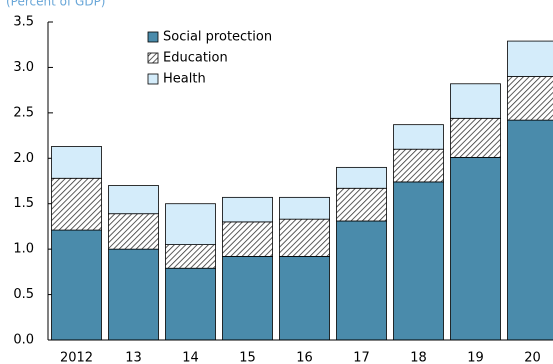  What do you see at coordinates (475, 357) in the screenshot?
I see `x-tick-label: 19` at bounding box center [475, 357].